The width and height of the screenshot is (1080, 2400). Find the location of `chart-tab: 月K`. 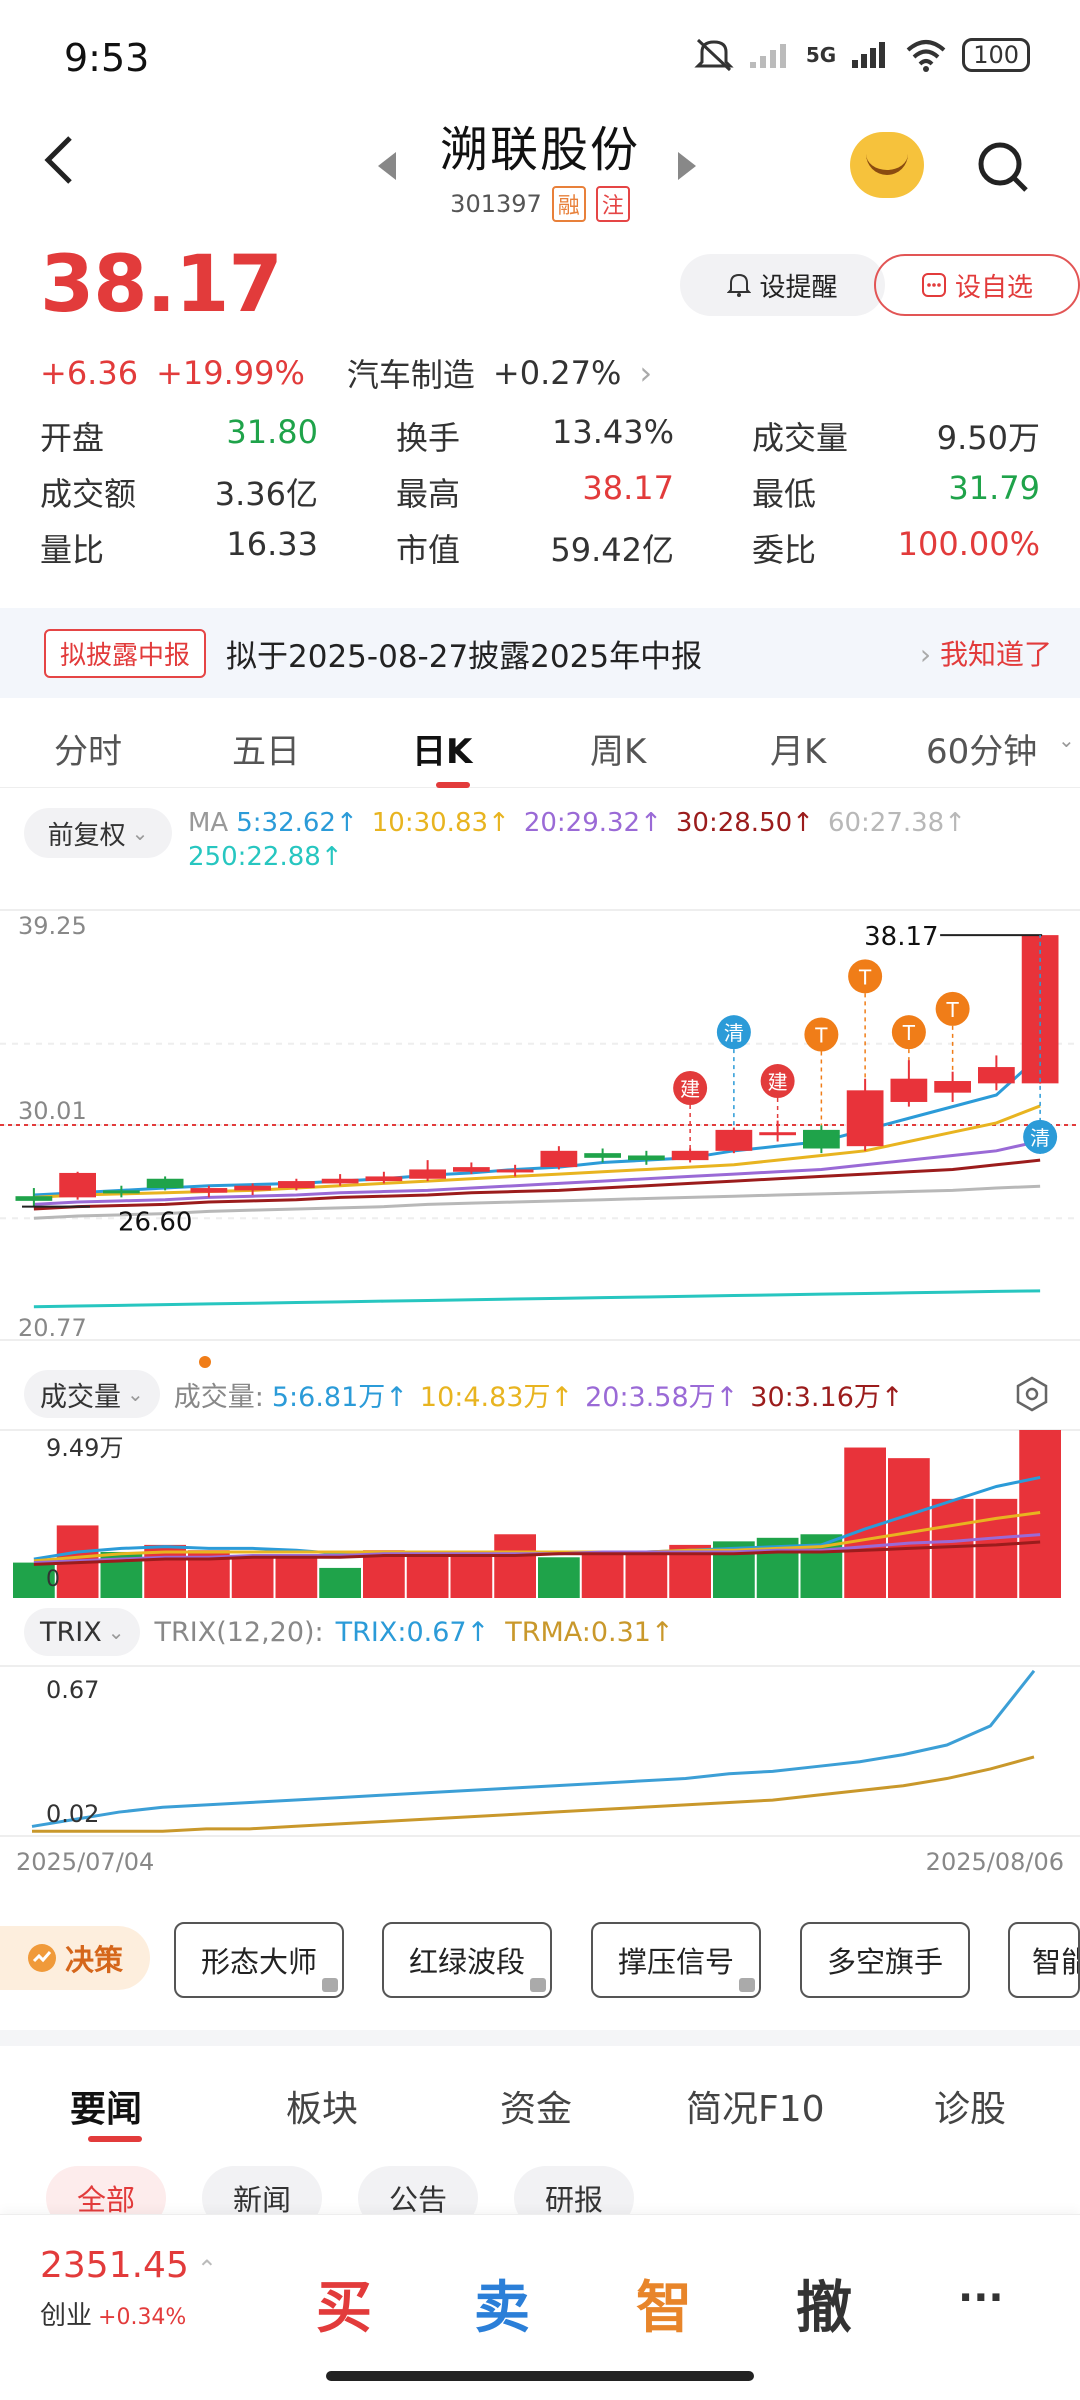

chart-tab: 月K is located at coordinates (798, 752).